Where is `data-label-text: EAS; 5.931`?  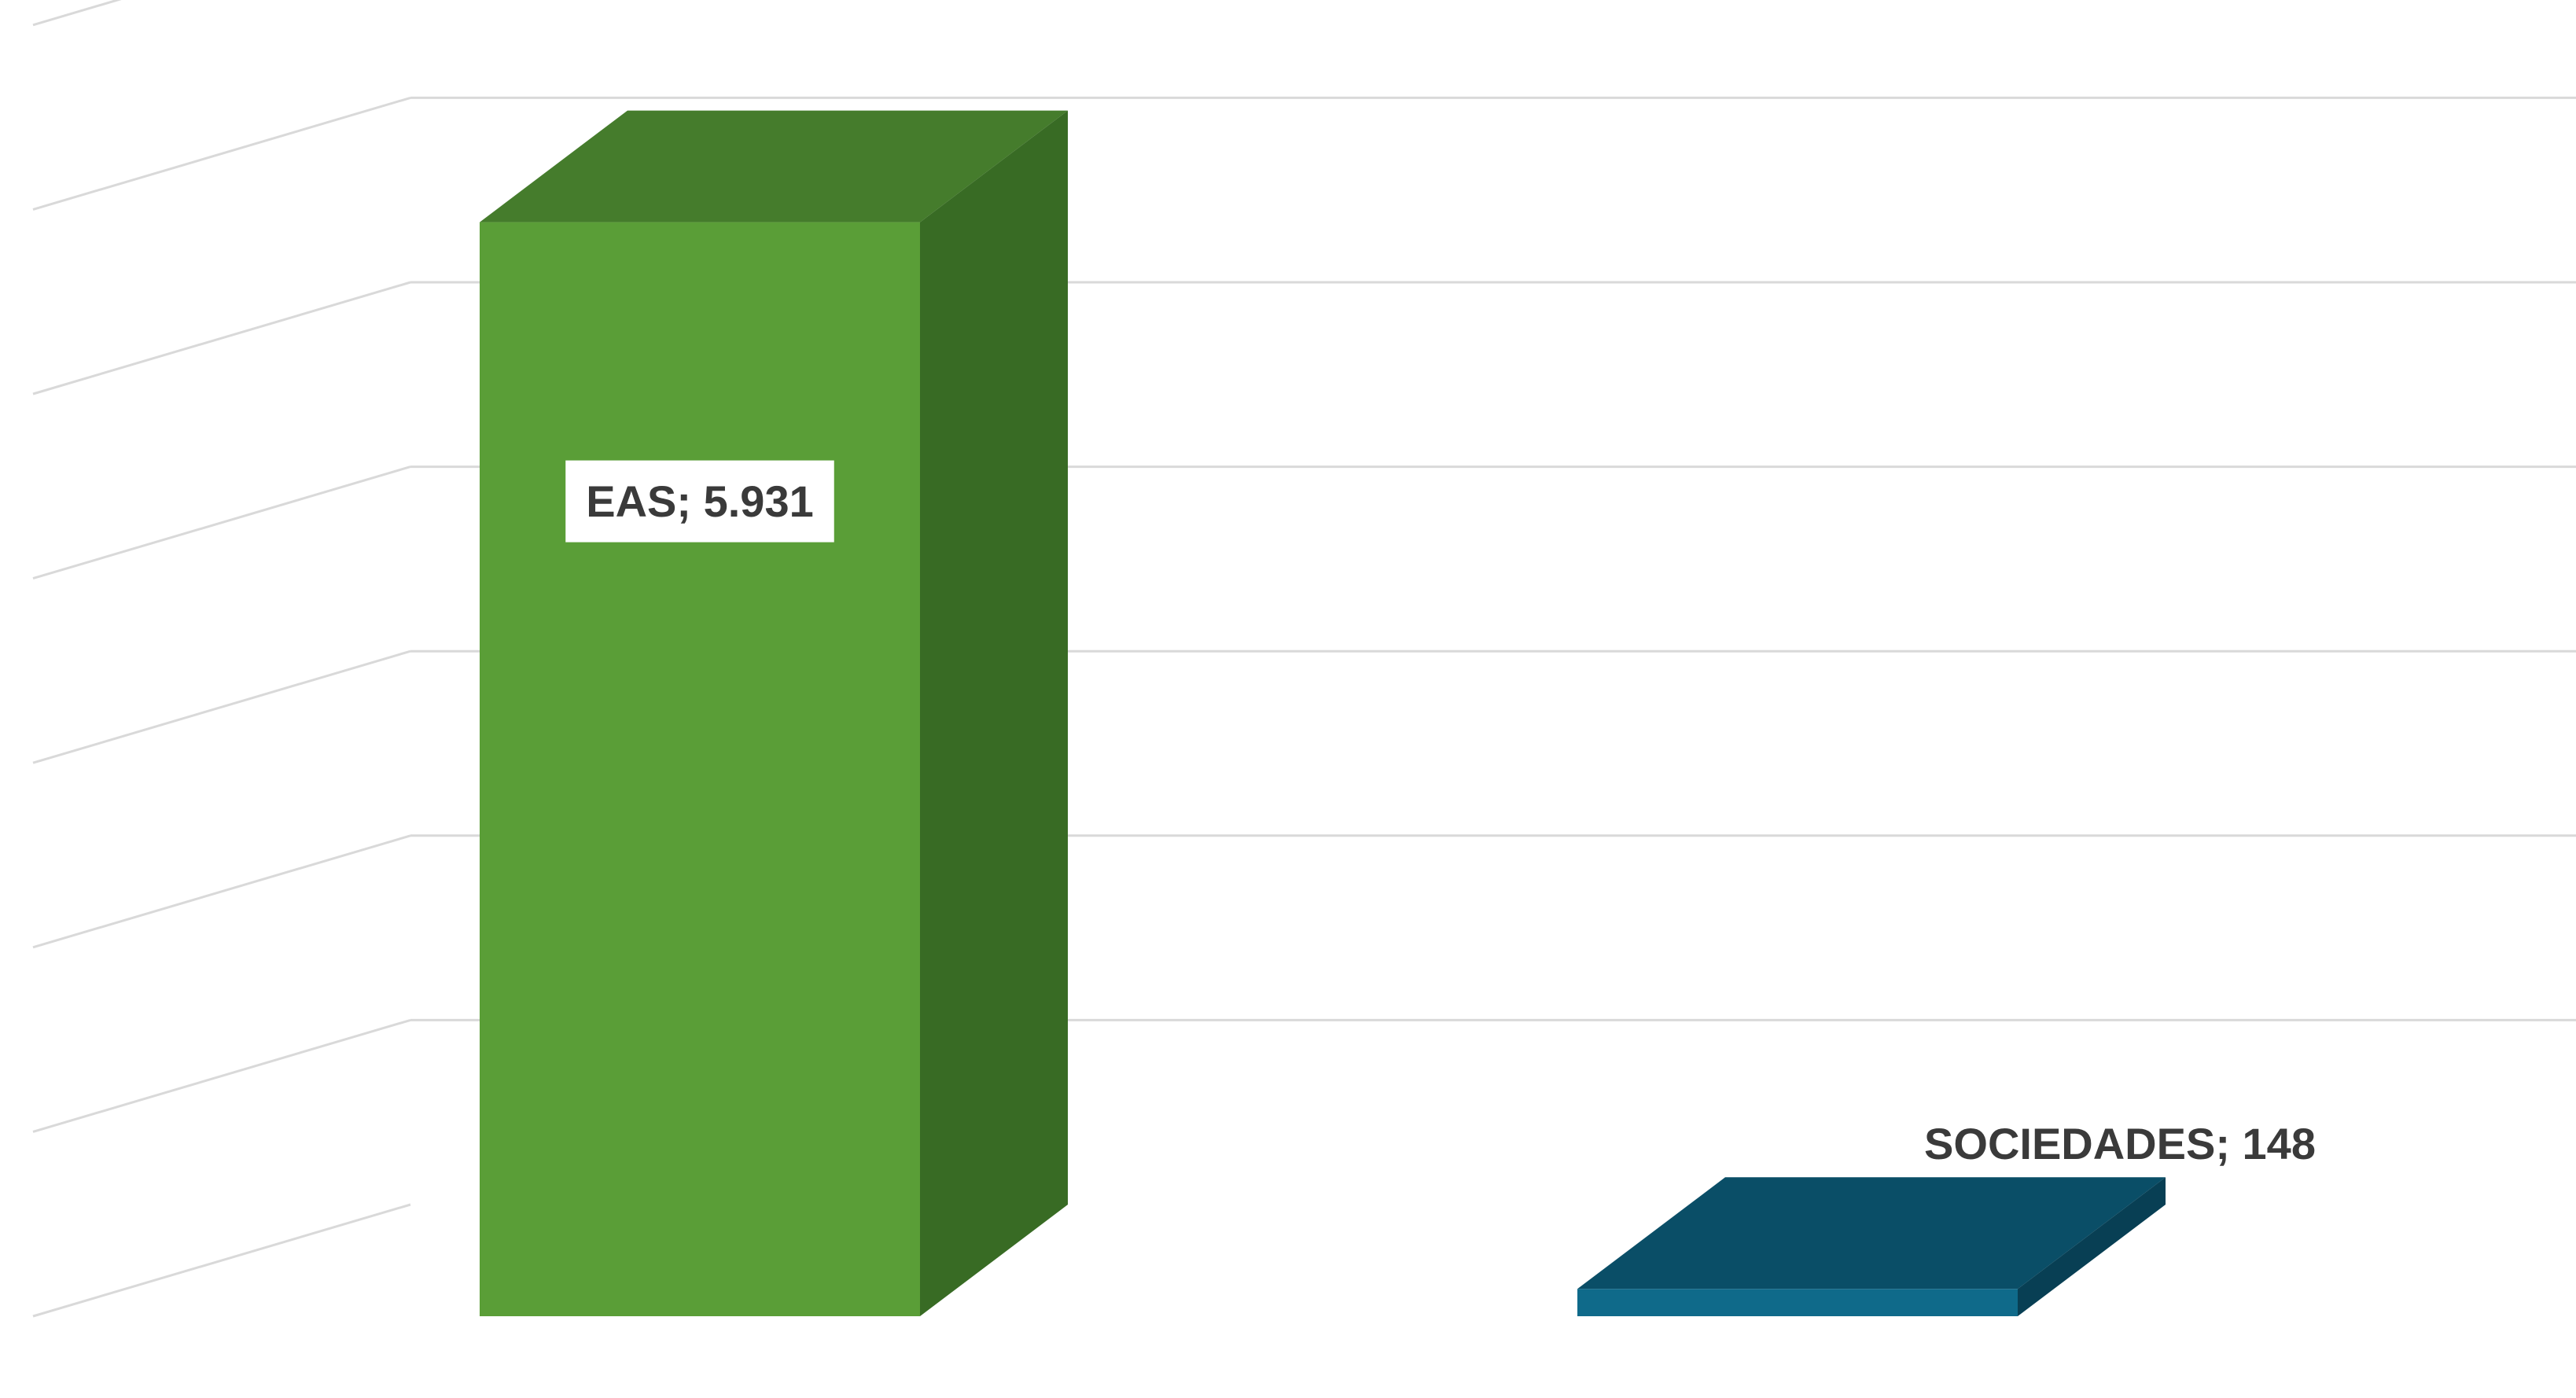
data-label-text: EAS; 5.931 is located at coordinates (700, 501).